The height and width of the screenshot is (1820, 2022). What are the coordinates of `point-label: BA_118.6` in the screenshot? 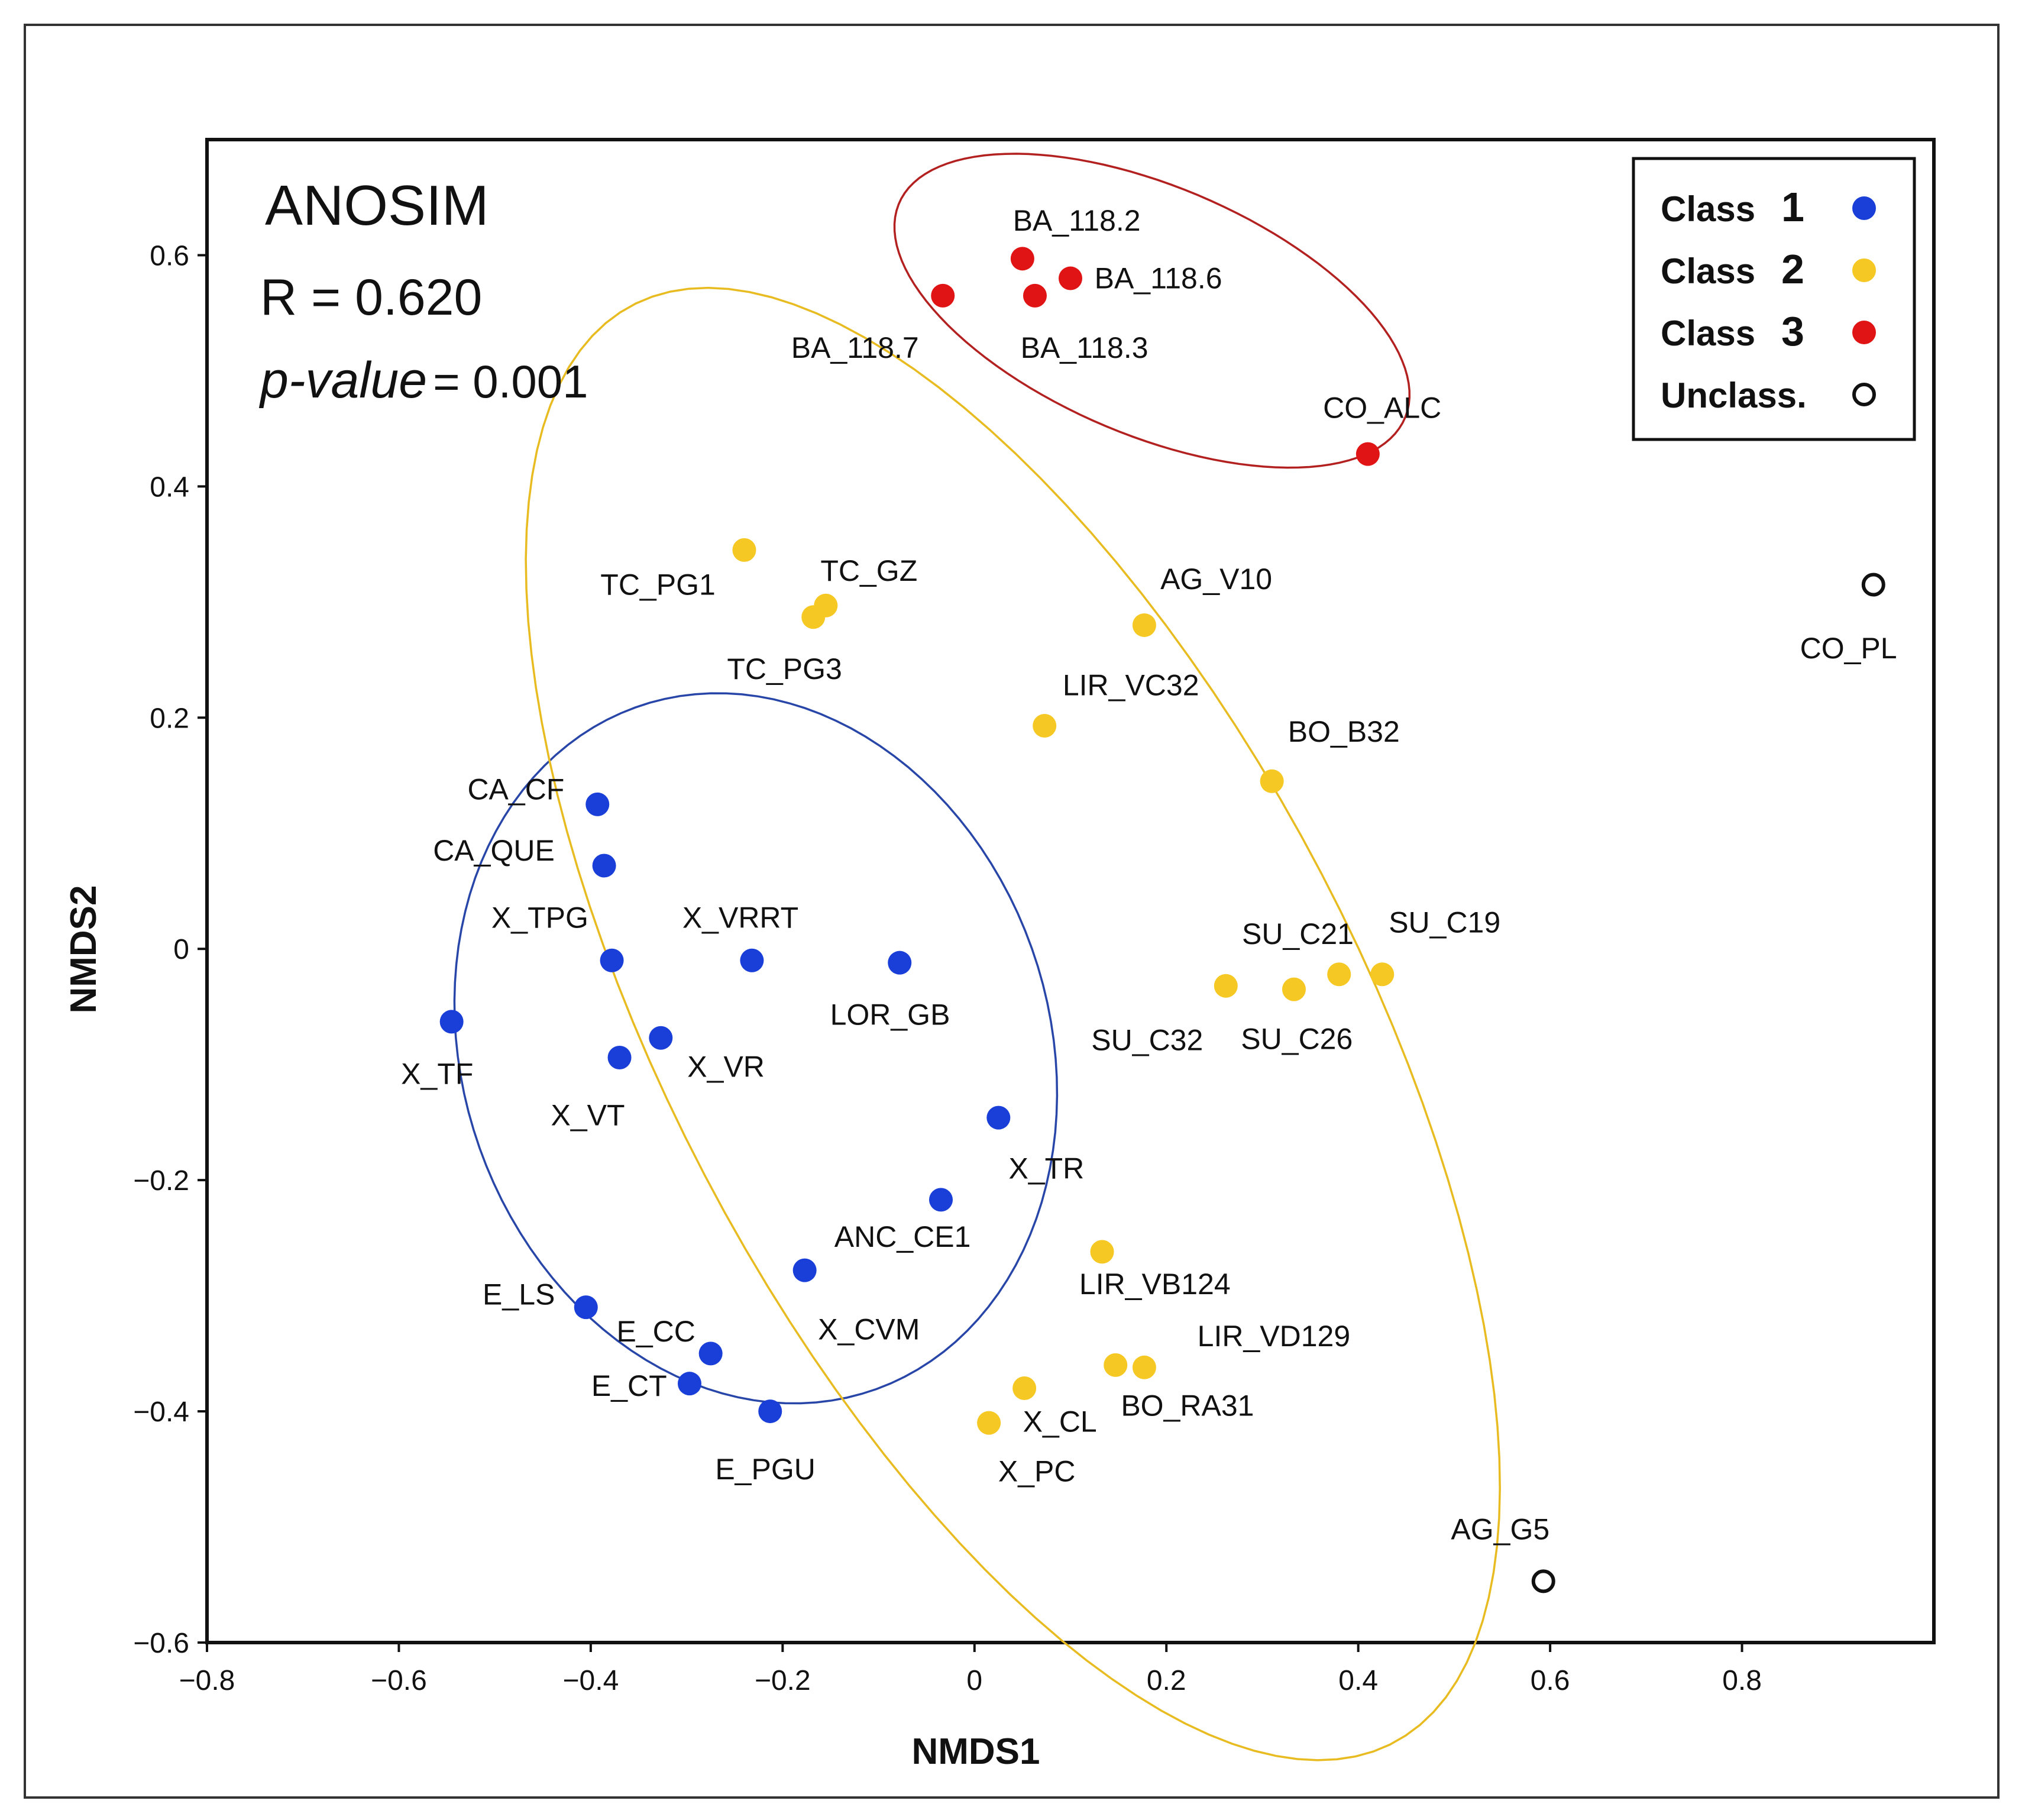 It's located at (1158, 278).